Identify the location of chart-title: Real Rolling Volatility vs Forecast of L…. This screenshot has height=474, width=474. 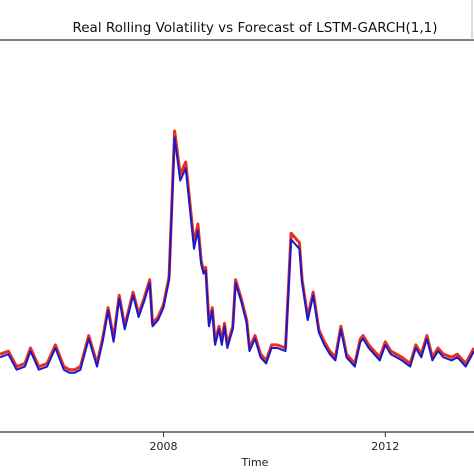
(254, 28).